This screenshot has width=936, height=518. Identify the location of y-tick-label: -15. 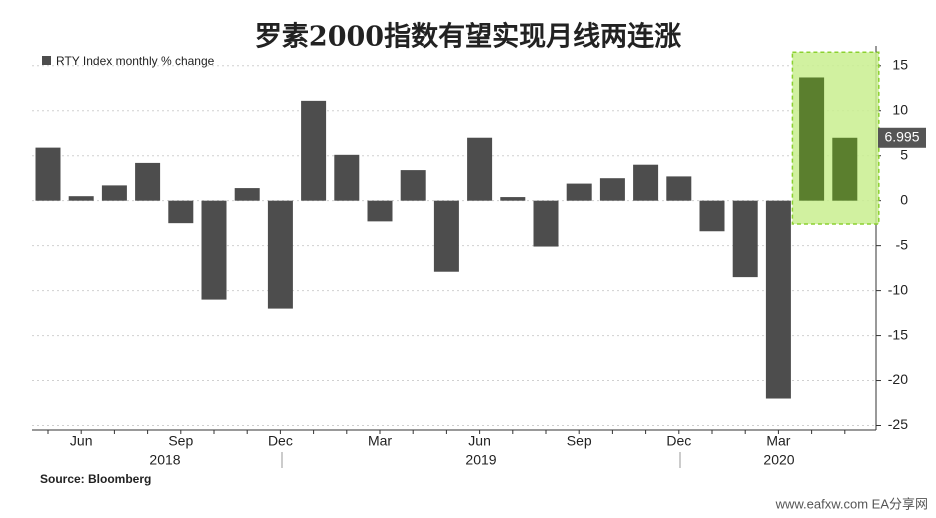
(898, 334).